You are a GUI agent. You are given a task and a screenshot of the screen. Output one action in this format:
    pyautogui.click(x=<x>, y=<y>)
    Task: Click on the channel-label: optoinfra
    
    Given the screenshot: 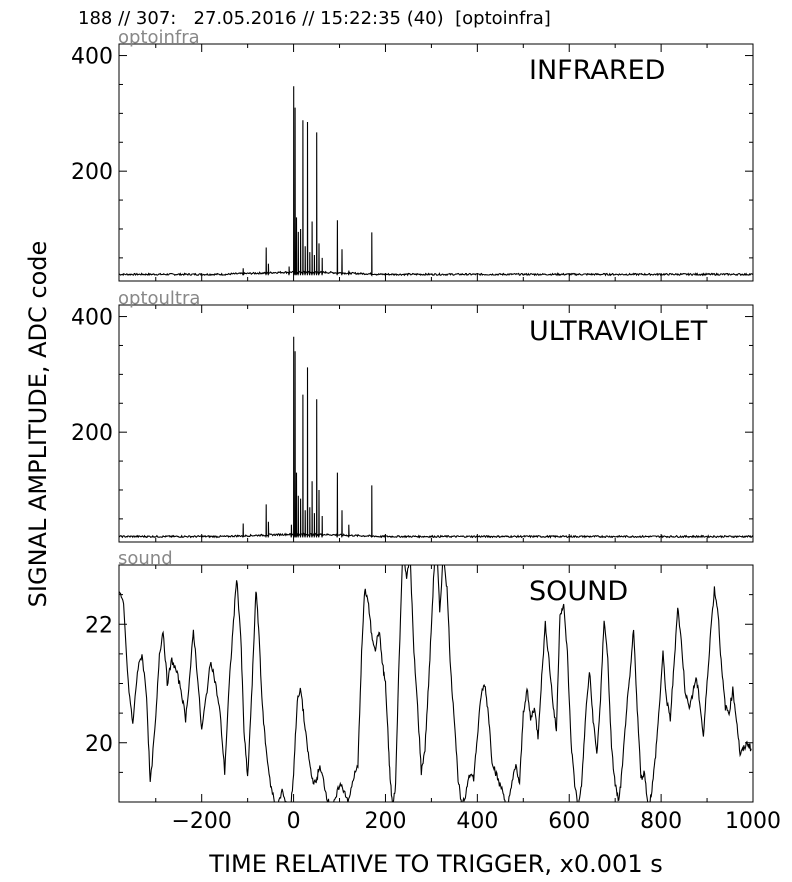 What is the action you would take?
    pyautogui.click(x=159, y=37)
    